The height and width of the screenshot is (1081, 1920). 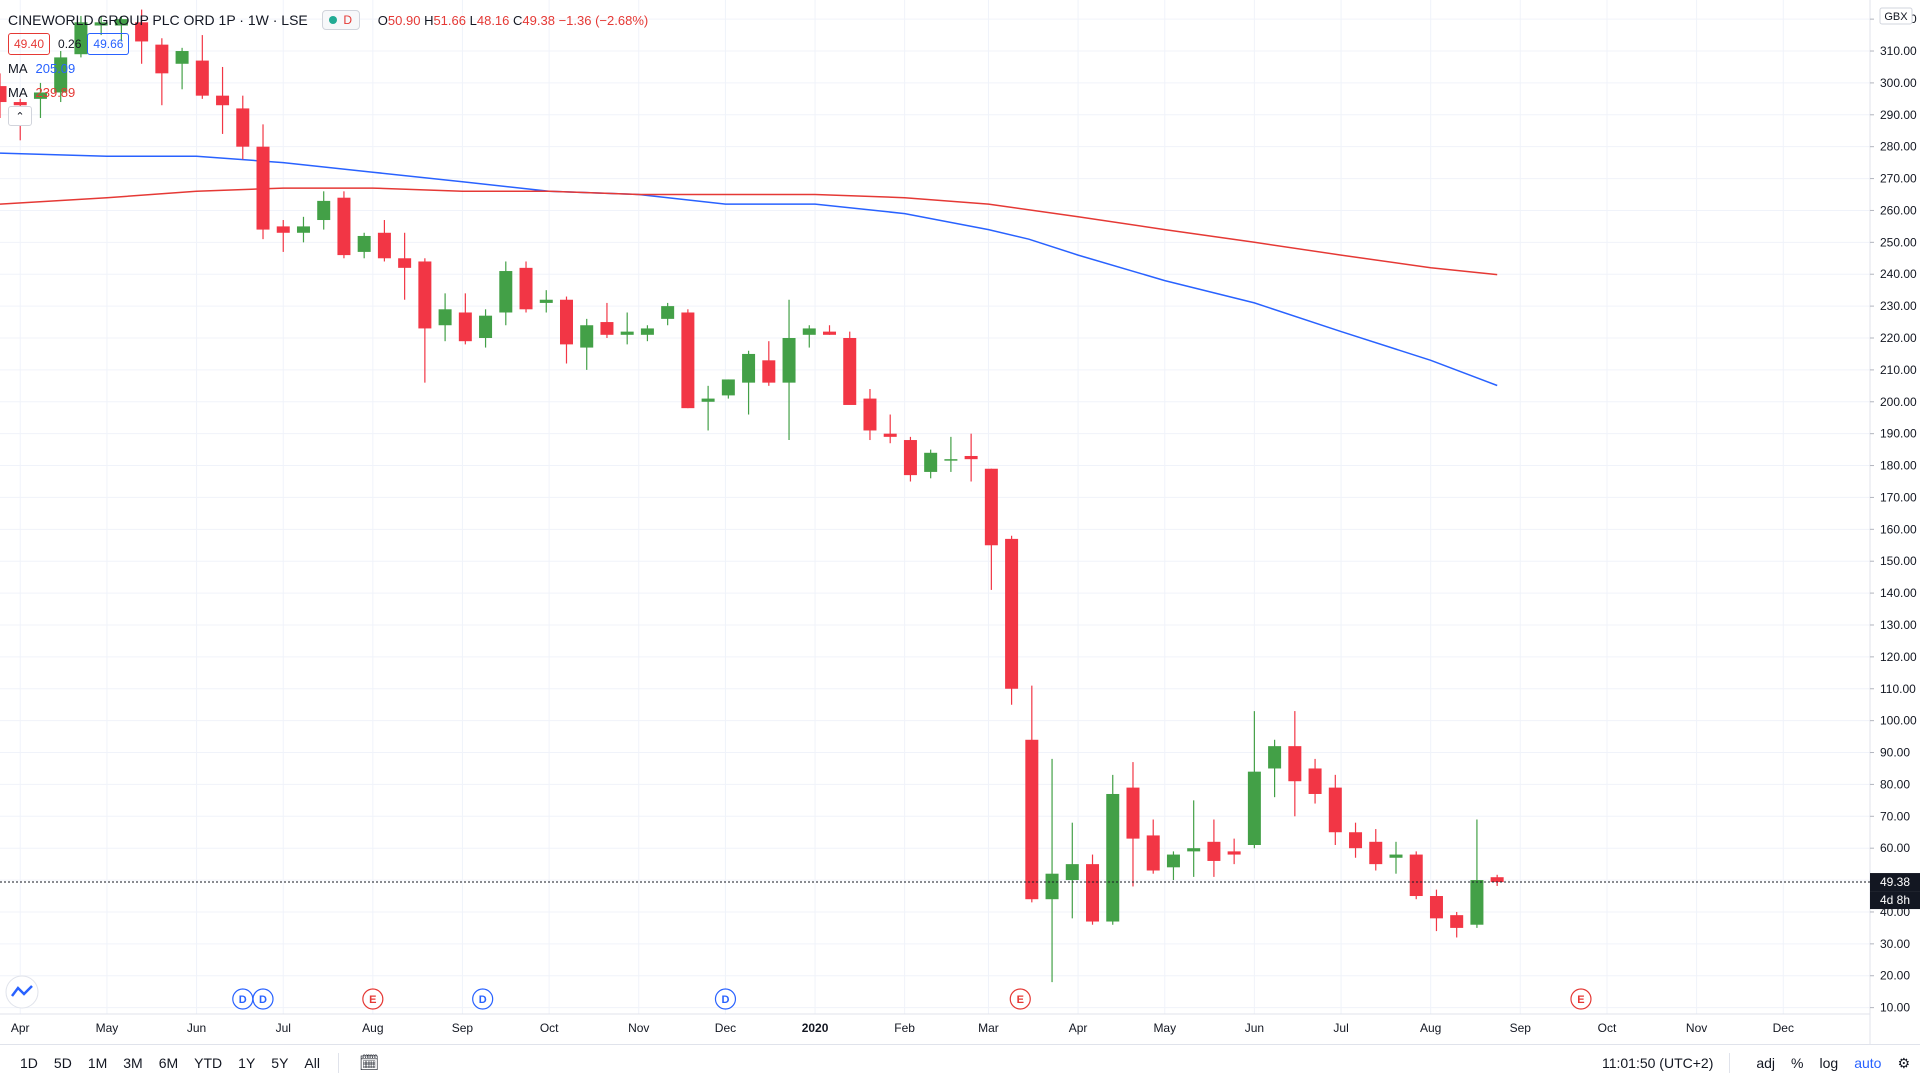 What do you see at coordinates (603, 20) in the screenshot?
I see `change-value: −1.36 (−2.68%)` at bounding box center [603, 20].